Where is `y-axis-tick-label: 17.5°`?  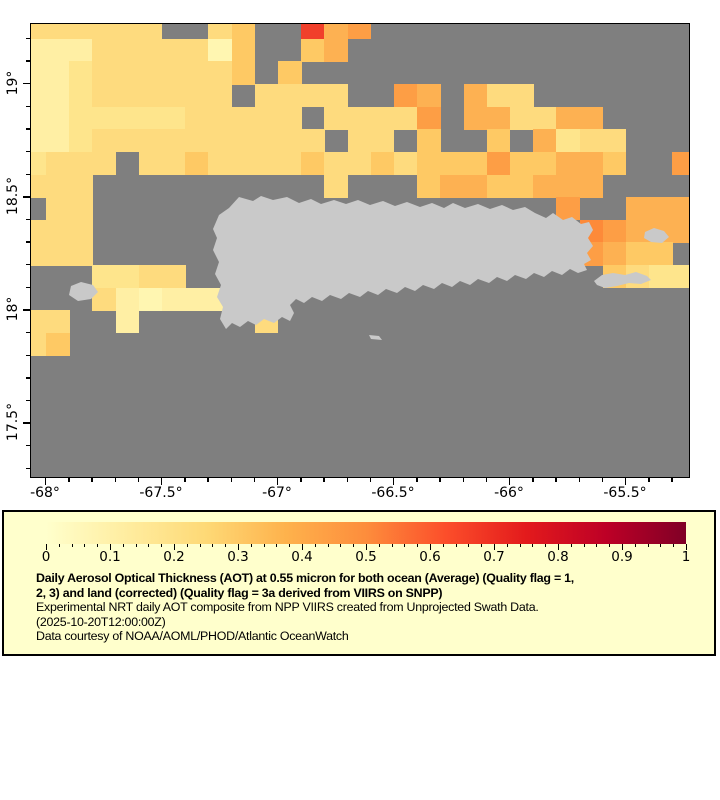
y-axis-tick-label: 17.5° is located at coordinates (13, 422).